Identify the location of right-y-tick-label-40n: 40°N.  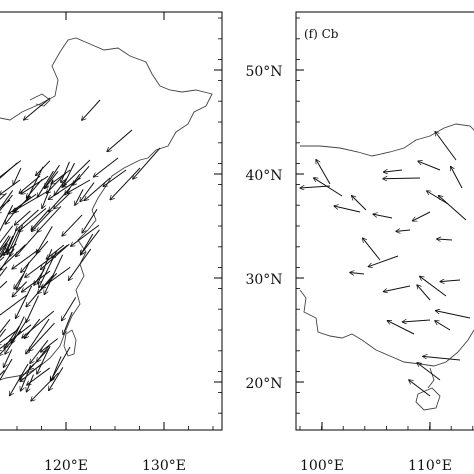
(263, 176).